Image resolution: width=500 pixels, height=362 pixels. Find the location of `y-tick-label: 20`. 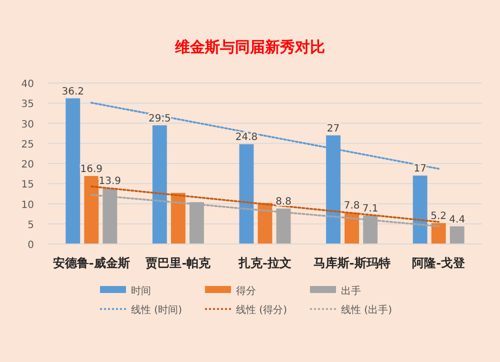

y-tick-label: 20 is located at coordinates (27, 165).